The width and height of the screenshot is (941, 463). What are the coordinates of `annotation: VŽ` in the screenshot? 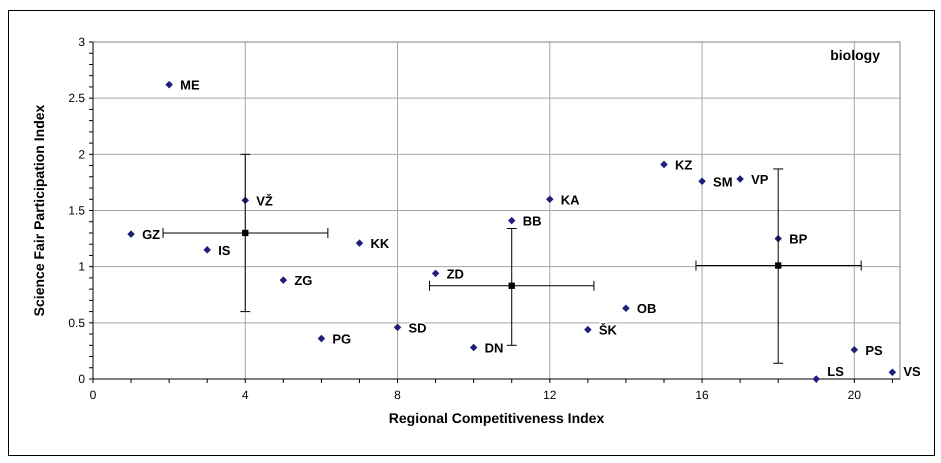 It's located at (264, 200).